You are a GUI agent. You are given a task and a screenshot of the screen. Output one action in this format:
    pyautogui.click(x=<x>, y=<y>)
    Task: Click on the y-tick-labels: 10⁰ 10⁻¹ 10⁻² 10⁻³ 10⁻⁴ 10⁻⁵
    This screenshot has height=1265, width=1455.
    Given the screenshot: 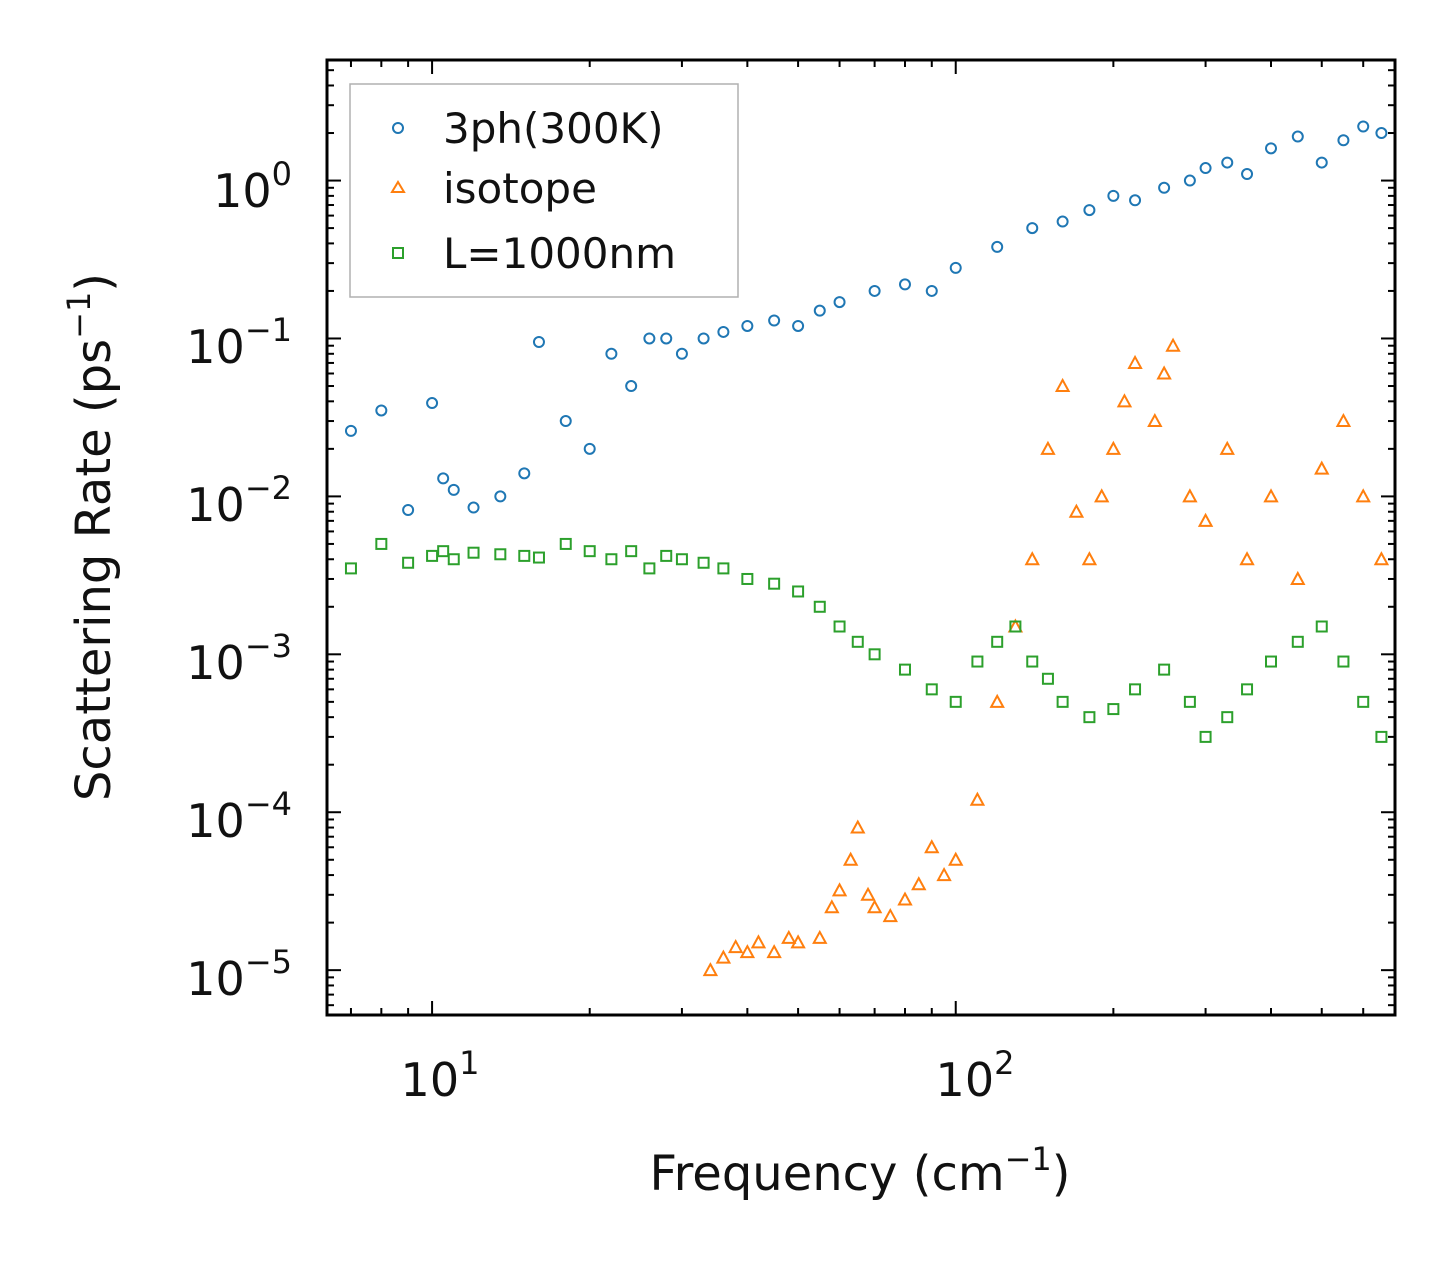 What is the action you would take?
    pyautogui.click(x=239, y=580)
    